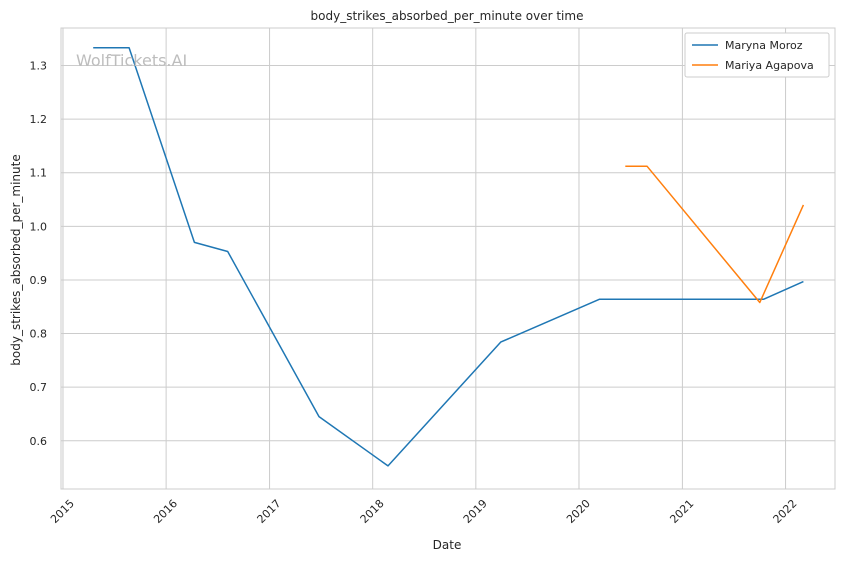 The height and width of the screenshot is (561, 844). I want to click on legend-label-maryna-moroz: Maryna Moroz, so click(764, 45).